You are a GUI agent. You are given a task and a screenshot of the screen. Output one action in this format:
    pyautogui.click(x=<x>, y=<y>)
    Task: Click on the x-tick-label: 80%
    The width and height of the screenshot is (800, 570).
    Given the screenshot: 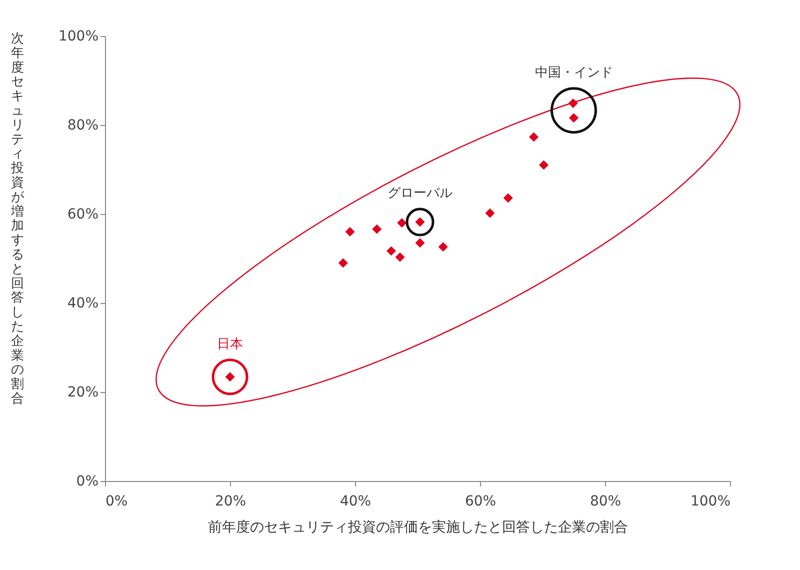 What is the action you would take?
    pyautogui.click(x=606, y=502)
    